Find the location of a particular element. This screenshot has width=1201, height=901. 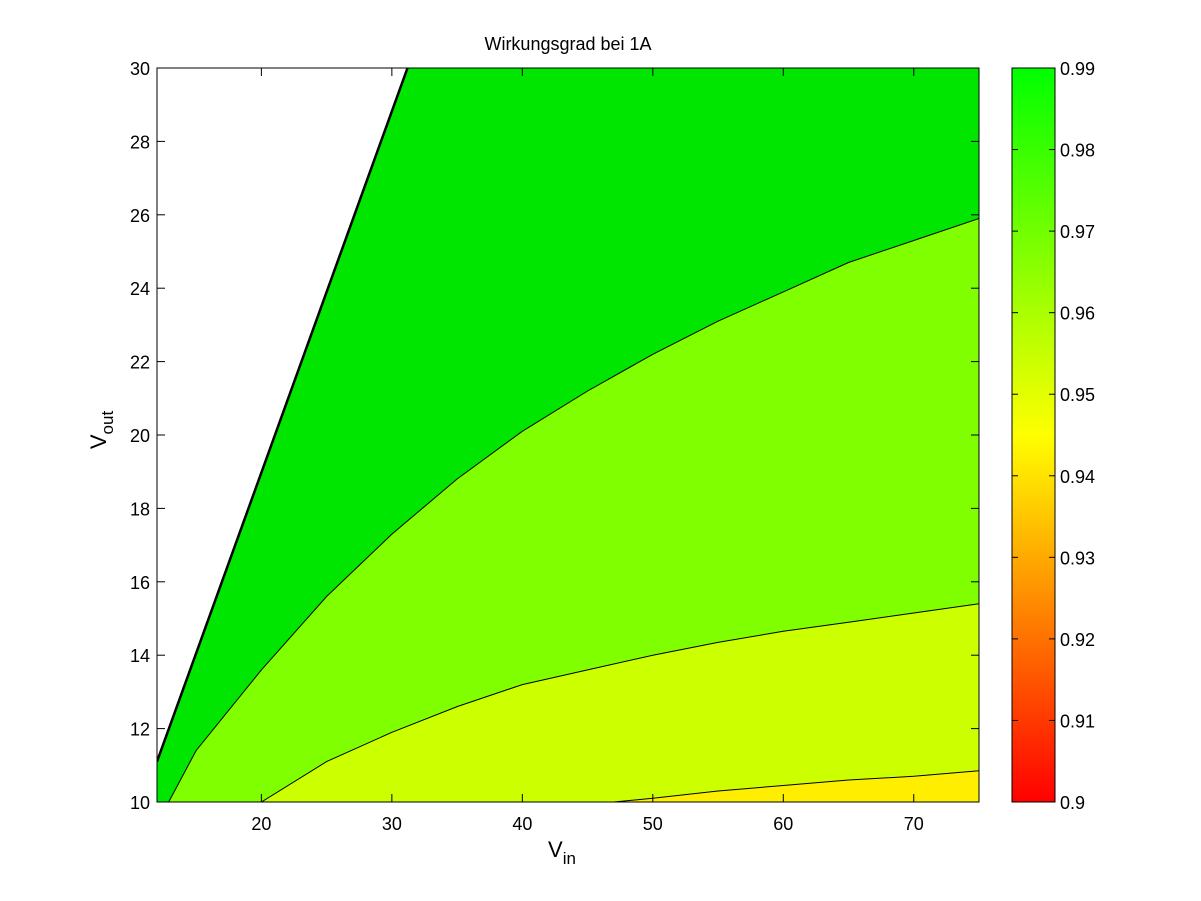

x-tick-label: 30 is located at coordinates (392, 824).